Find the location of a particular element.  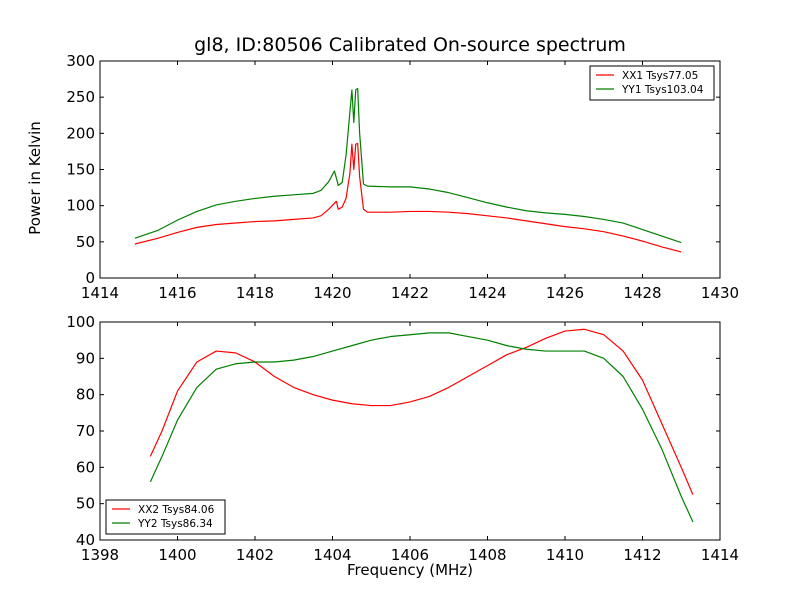

y-tick-label: 40 is located at coordinates (85, 540).